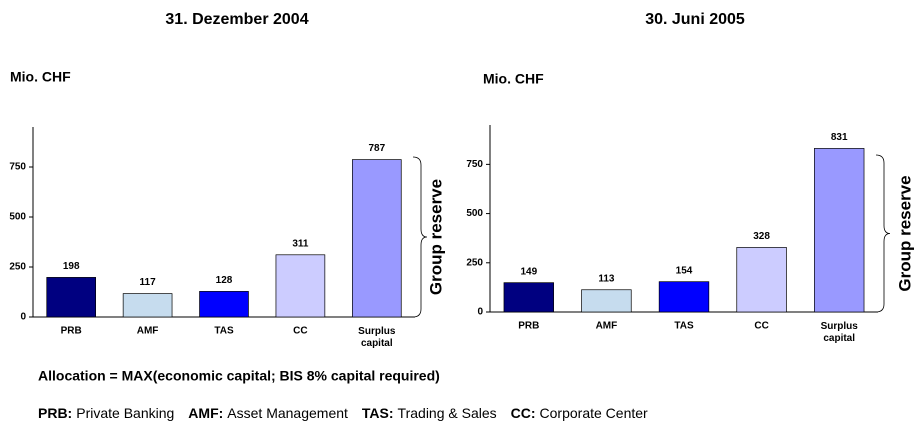 This screenshot has height=430, width=914. Describe the element at coordinates (761, 236) in the screenshot. I see `data-label: 328` at that location.